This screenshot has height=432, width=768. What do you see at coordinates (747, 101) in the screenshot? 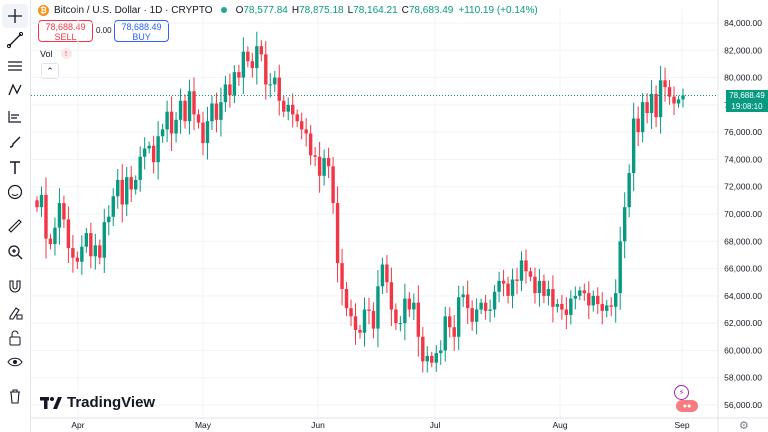
I see `last-price-tag: 78,688.49 19:08:10` at bounding box center [747, 101].